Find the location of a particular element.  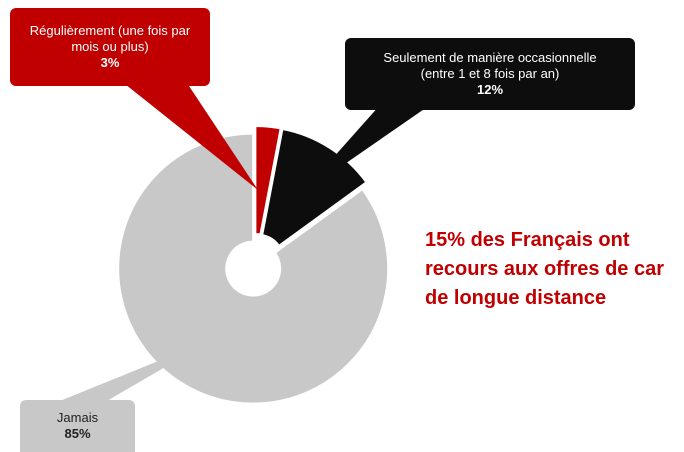

slice is located at coordinates (268, 180).